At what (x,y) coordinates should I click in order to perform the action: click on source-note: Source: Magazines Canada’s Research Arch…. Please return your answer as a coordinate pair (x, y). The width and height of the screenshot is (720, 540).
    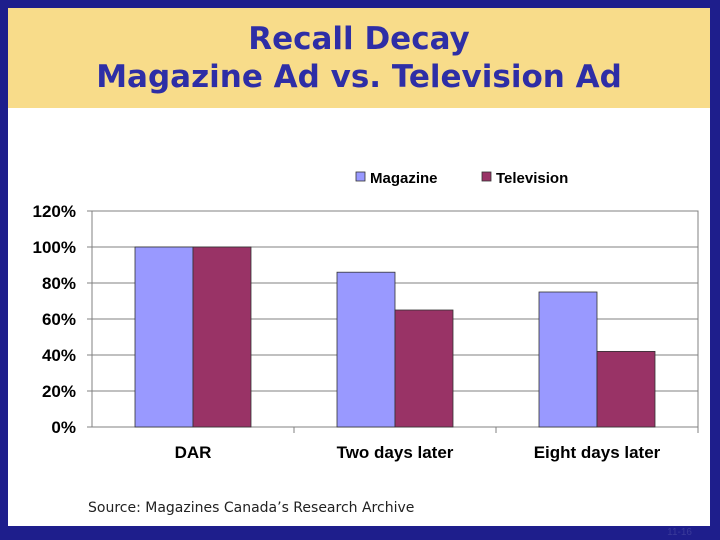
    Looking at the image, I should click on (251, 508).